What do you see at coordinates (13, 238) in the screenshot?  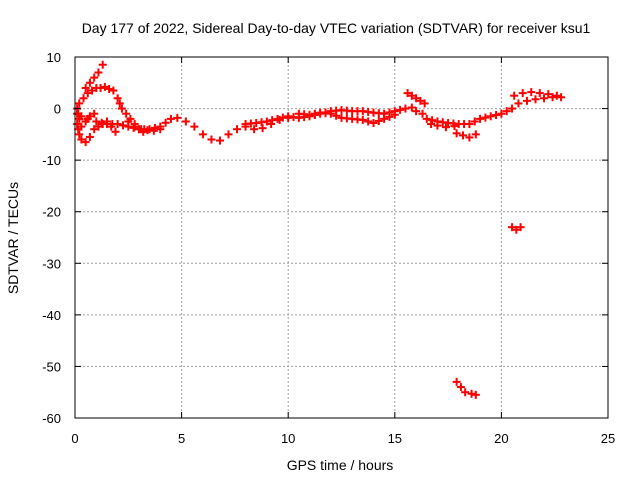 I see `y-axis-label: SDTVAR / TECUs` at bounding box center [13, 238].